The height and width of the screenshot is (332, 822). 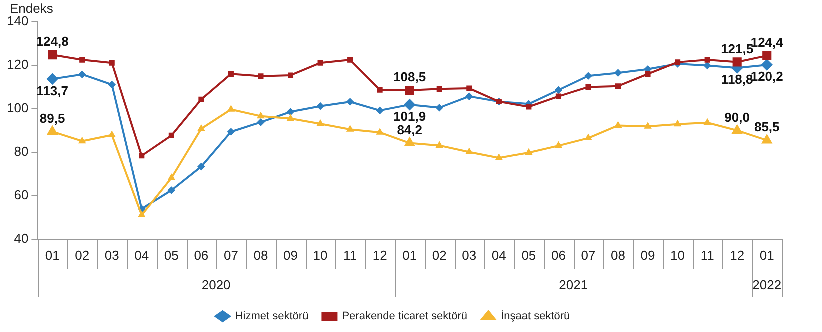 I want to click on text: 2021, so click(x=573, y=285).